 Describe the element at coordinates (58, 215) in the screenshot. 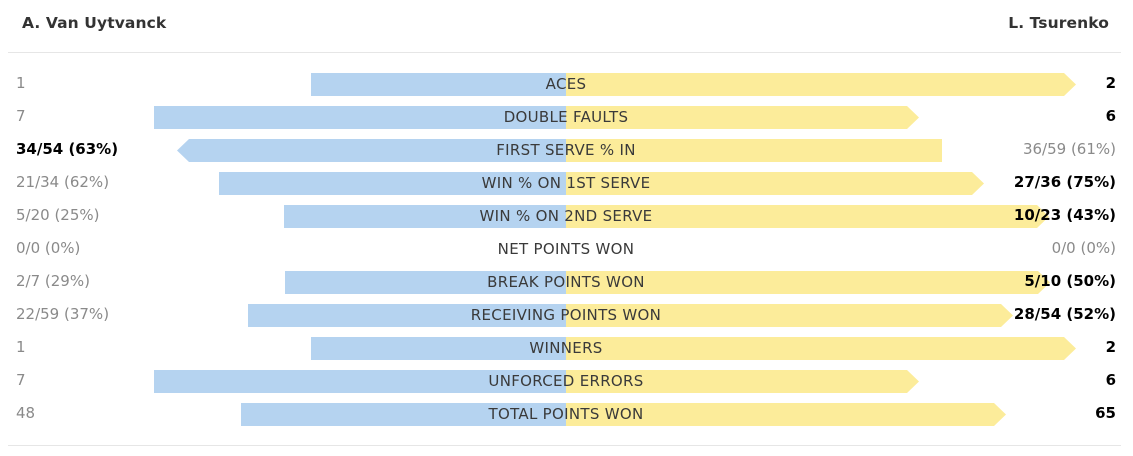

I see `left-player-value: 5/20 (25%)` at that location.